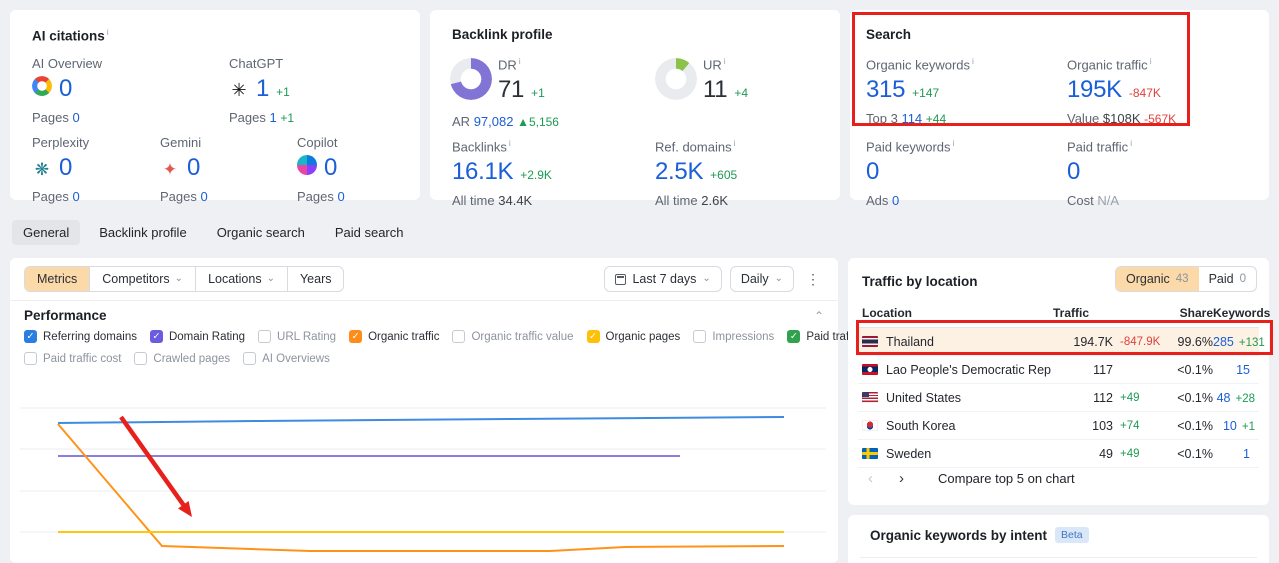 The width and height of the screenshot is (1279, 563). I want to click on share-value: 99.6%, so click(1195, 341).